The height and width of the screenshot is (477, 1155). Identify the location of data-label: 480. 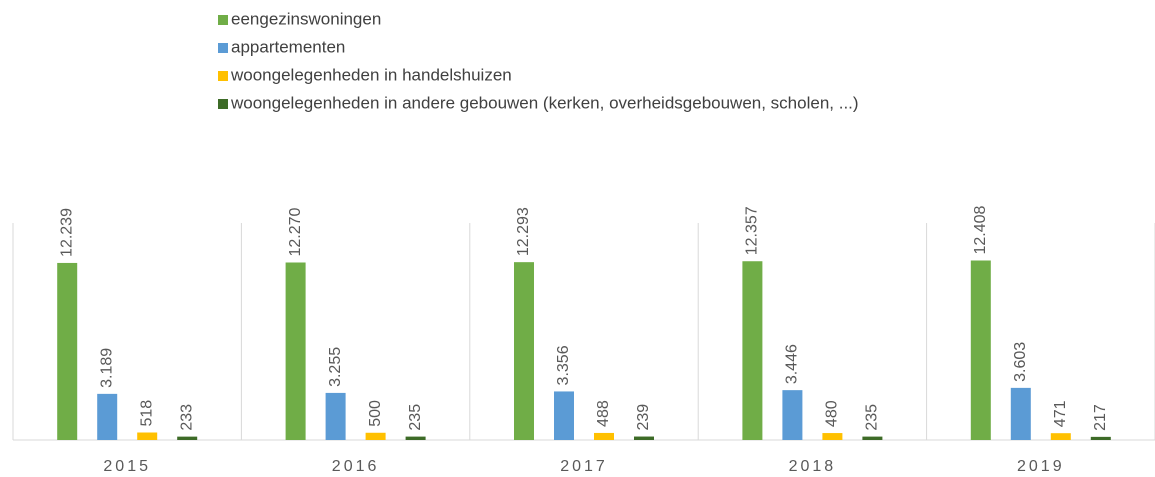
(832, 413).